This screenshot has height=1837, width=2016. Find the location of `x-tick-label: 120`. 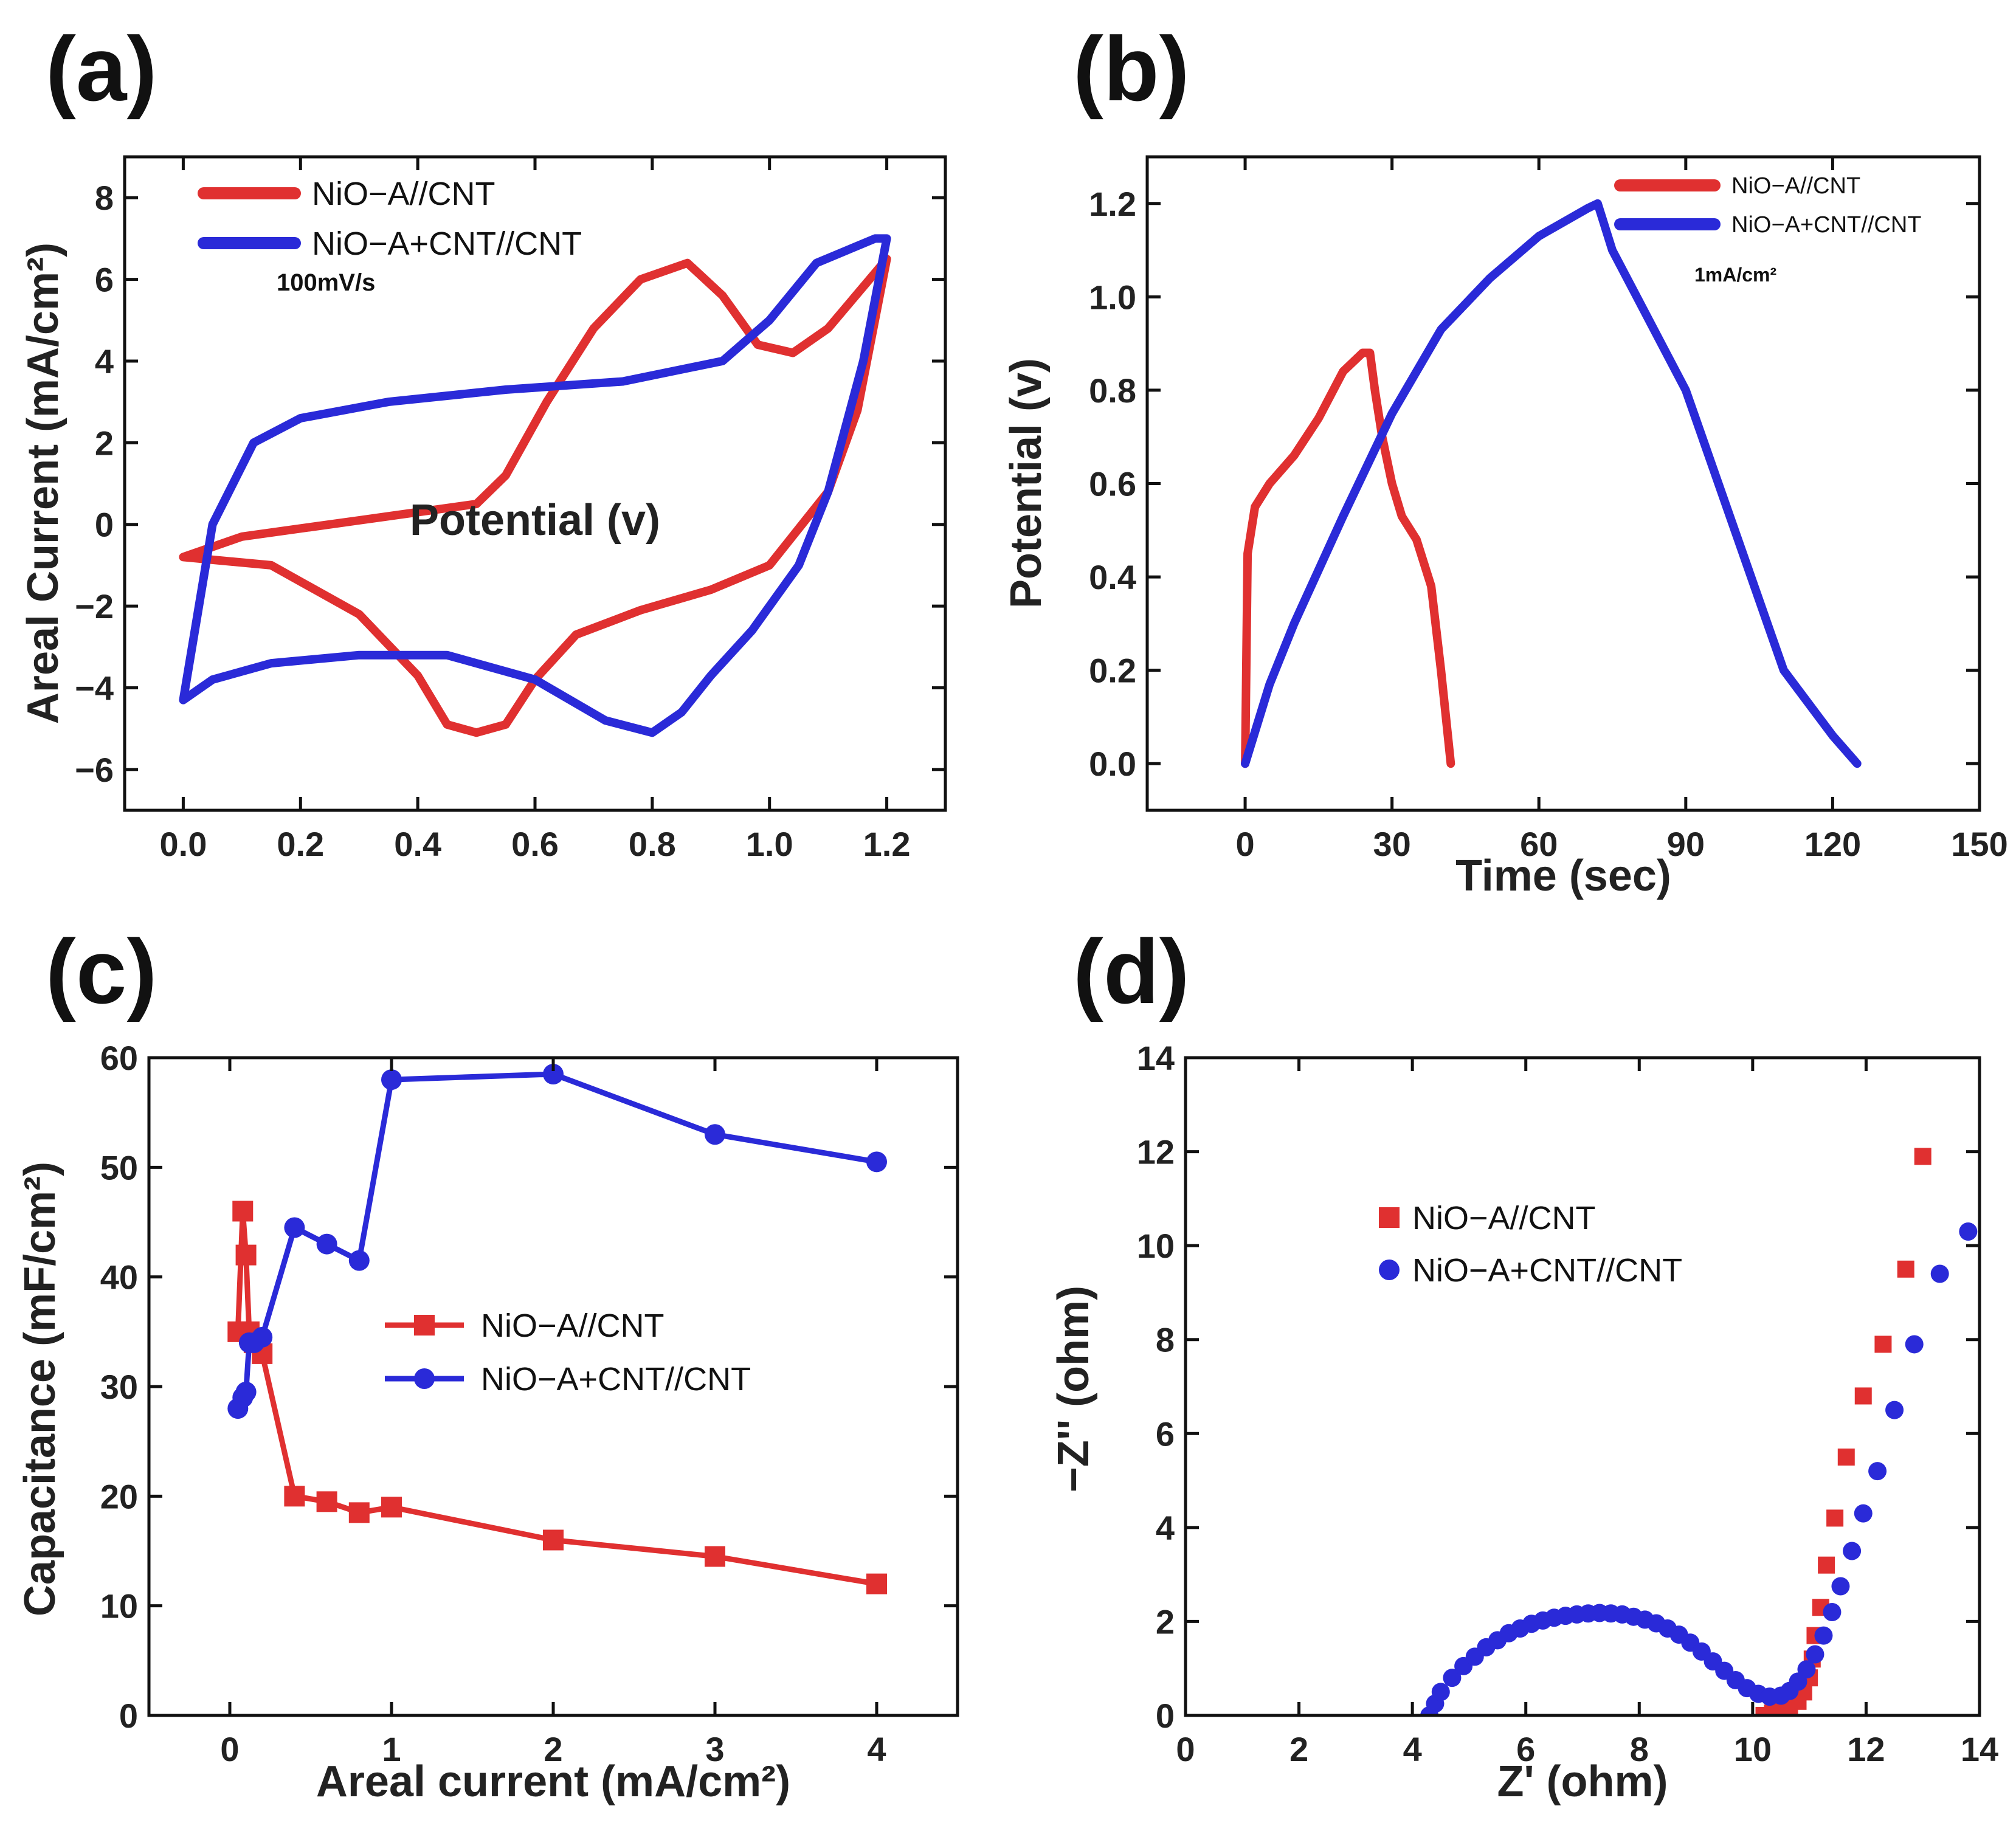

x-tick-label: 120 is located at coordinates (1832, 844).